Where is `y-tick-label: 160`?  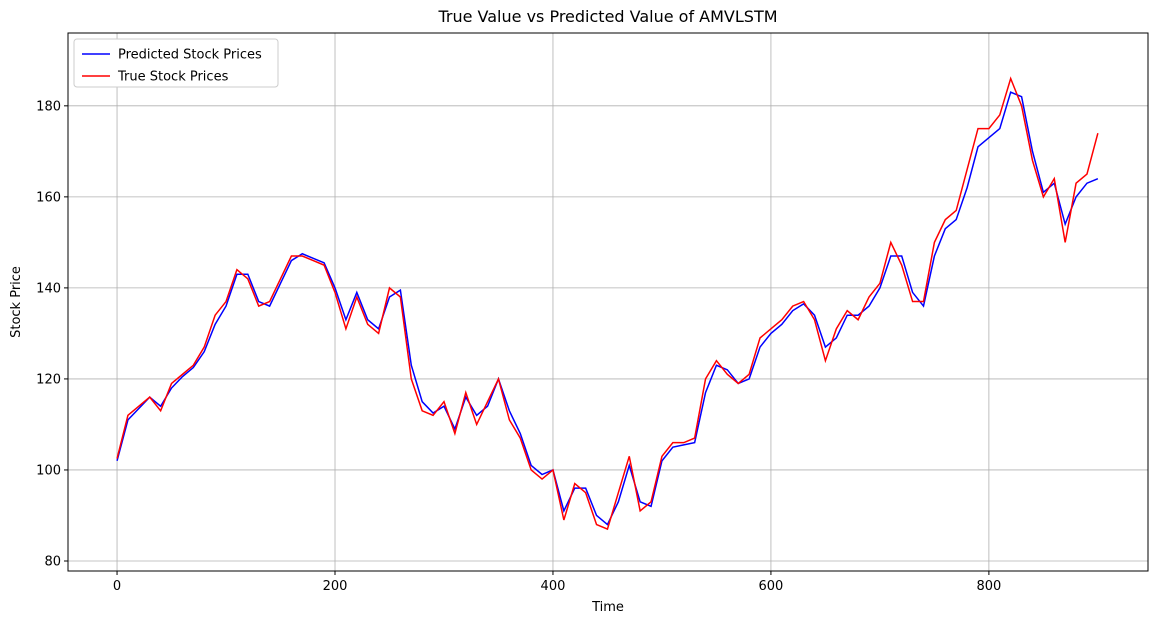
y-tick-label: 160 is located at coordinates (48, 197).